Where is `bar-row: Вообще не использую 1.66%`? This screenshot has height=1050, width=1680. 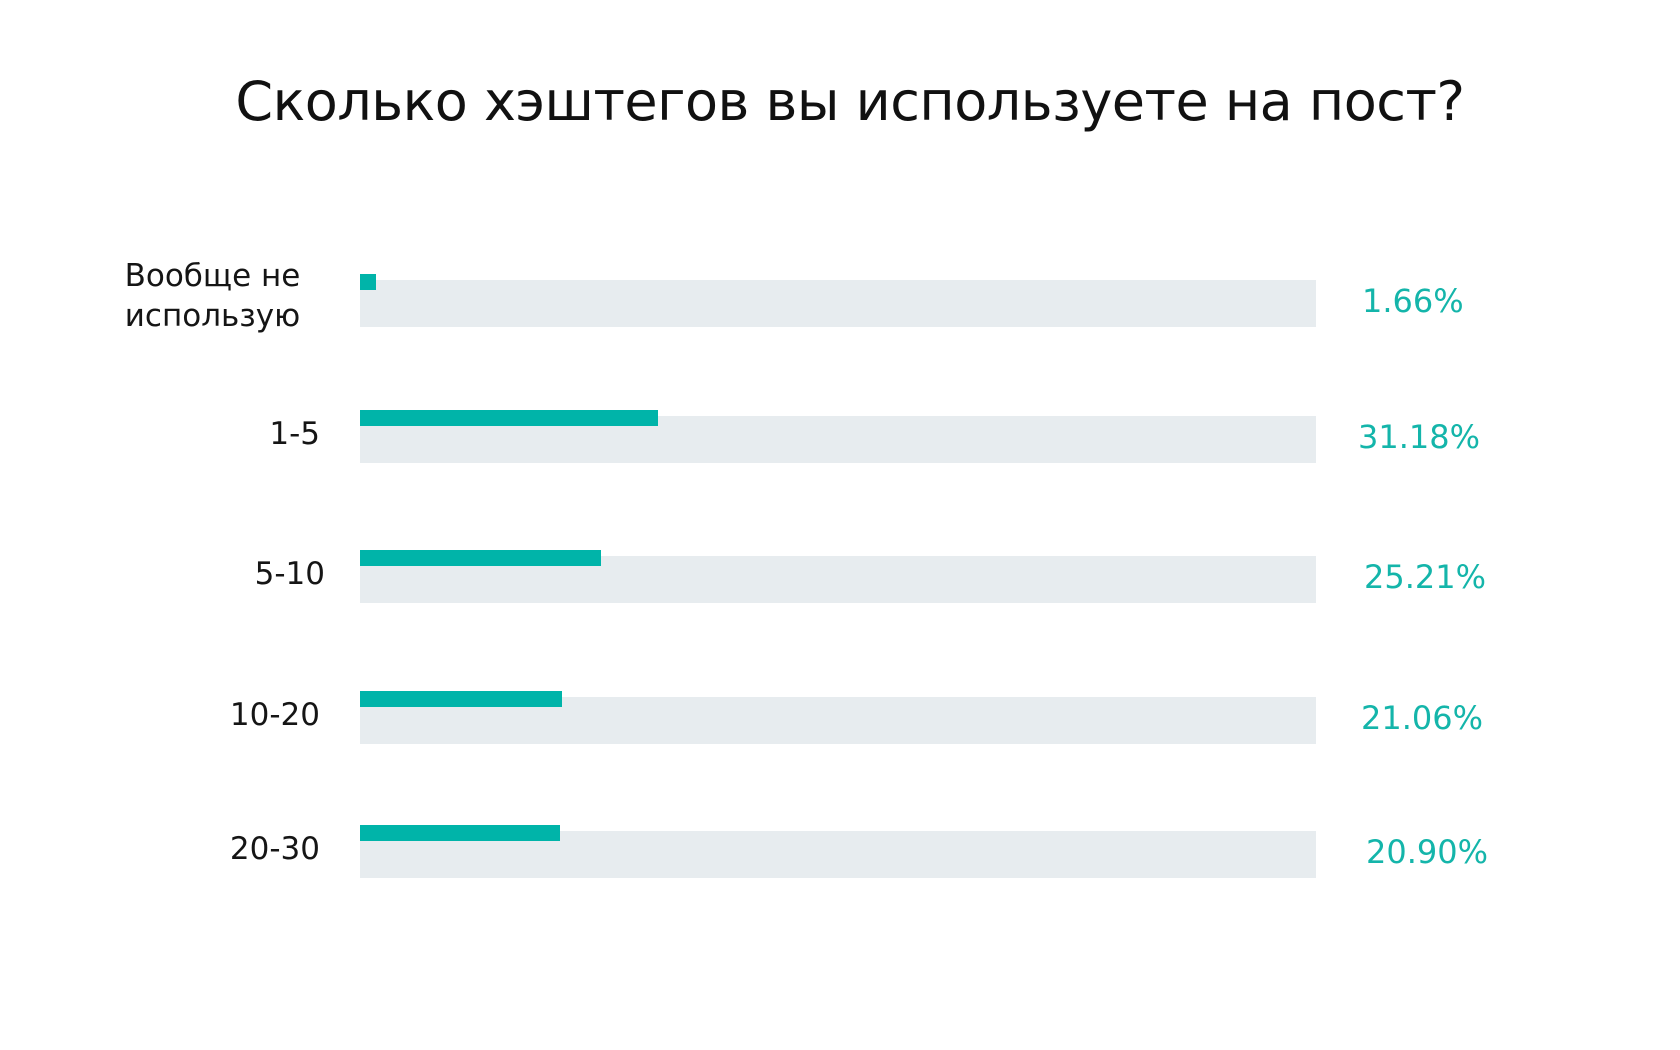
bar-row: Вообще не использую 1.66% is located at coordinates (840, 304).